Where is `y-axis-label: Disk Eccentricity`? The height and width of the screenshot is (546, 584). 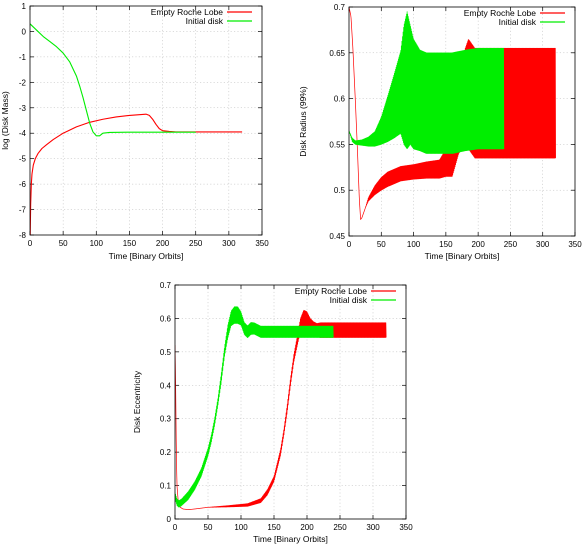
y-axis-label: Disk Eccentricity is located at coordinates (137, 401).